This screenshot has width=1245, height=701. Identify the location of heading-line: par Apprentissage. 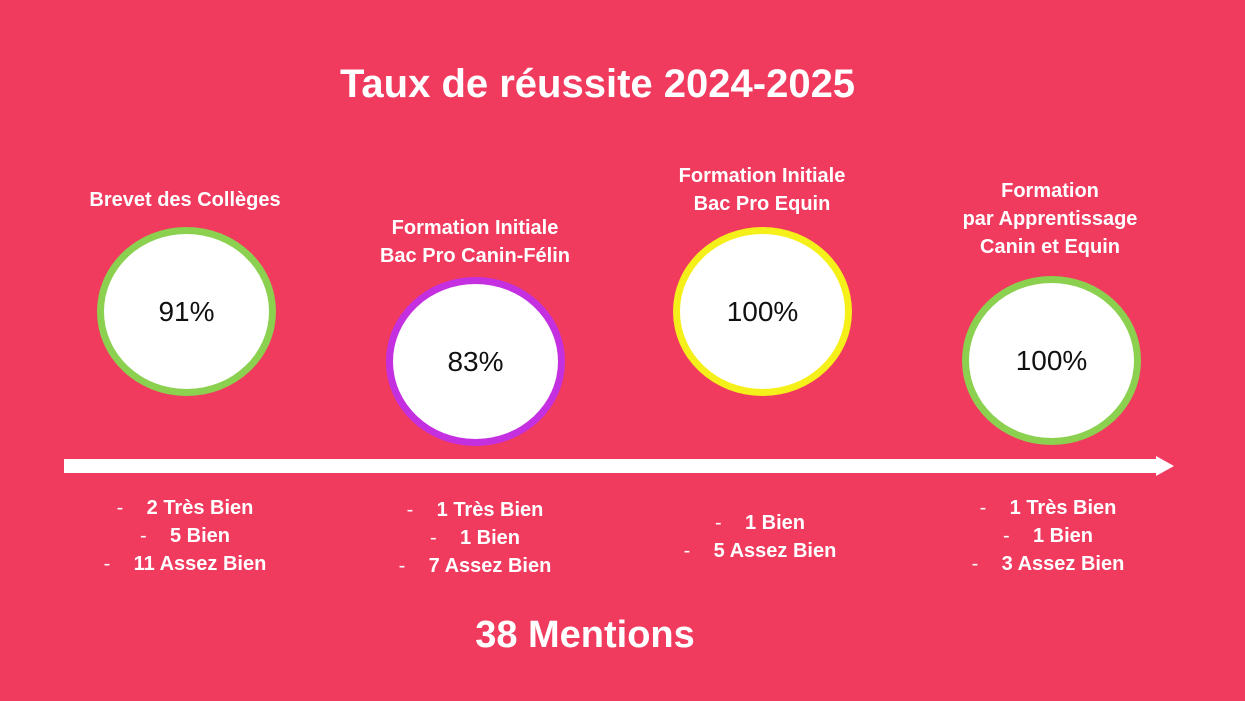
(1050, 219).